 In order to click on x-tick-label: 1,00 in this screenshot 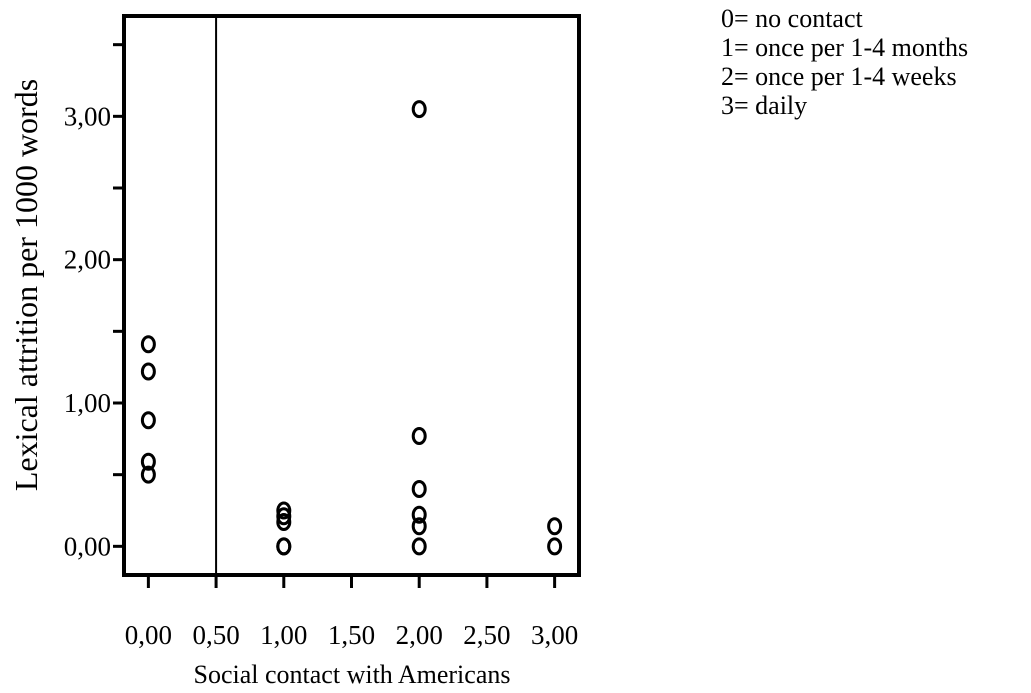, I will do `click(283, 635)`.